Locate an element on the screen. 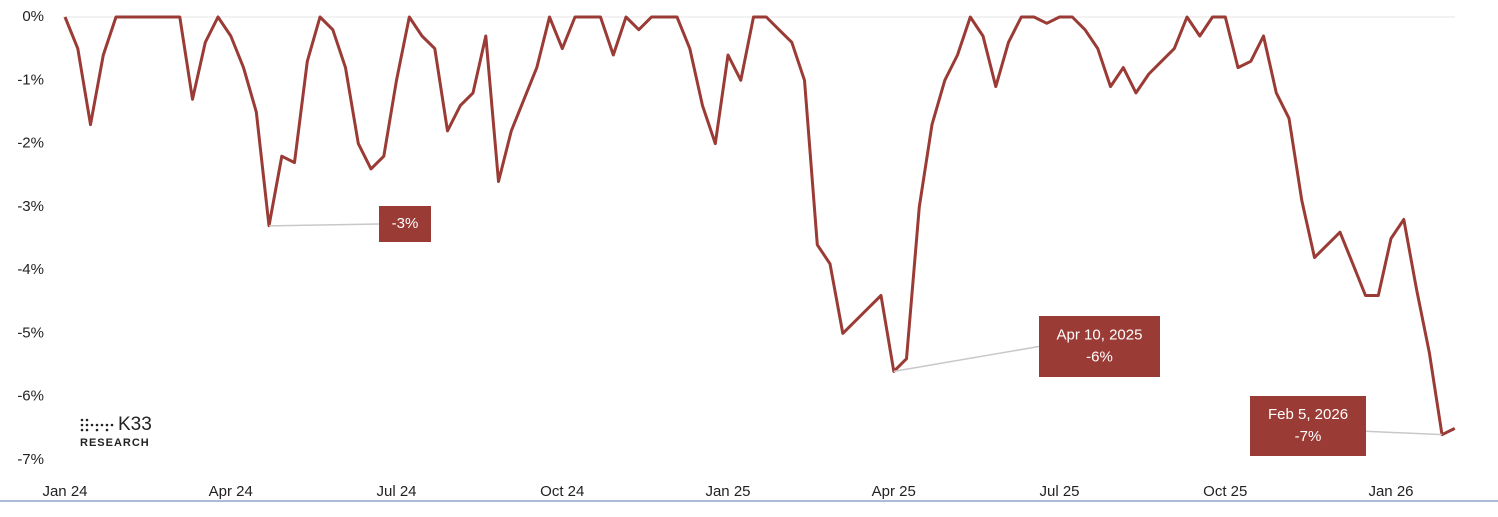  x-tick-label: Oct 25 is located at coordinates (1225, 491).